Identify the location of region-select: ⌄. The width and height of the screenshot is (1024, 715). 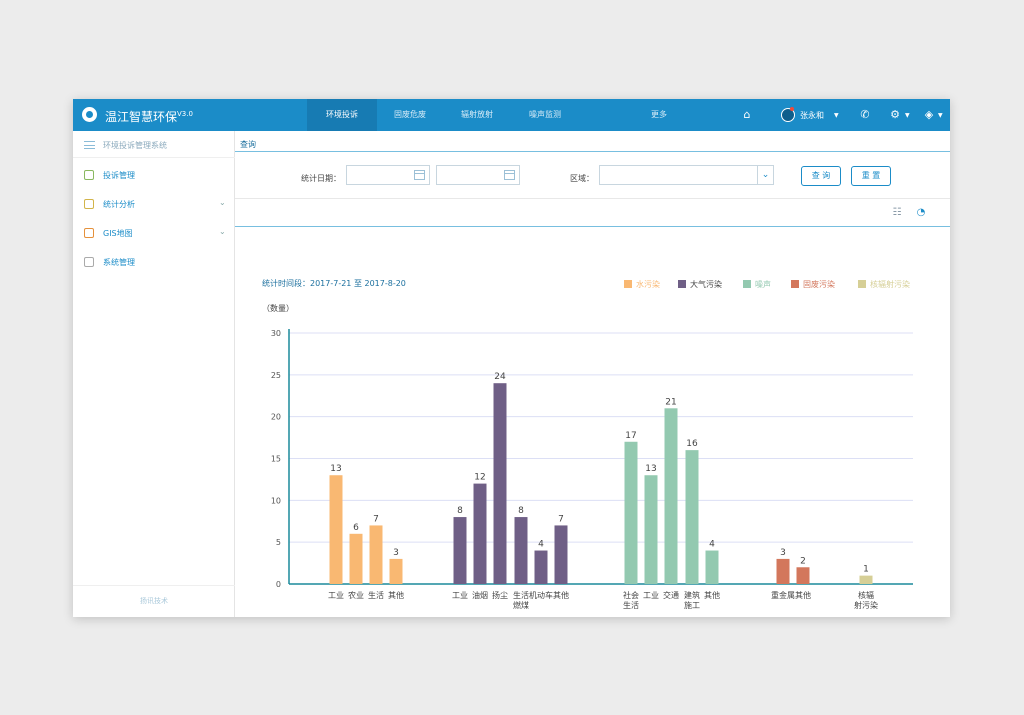
(686, 175).